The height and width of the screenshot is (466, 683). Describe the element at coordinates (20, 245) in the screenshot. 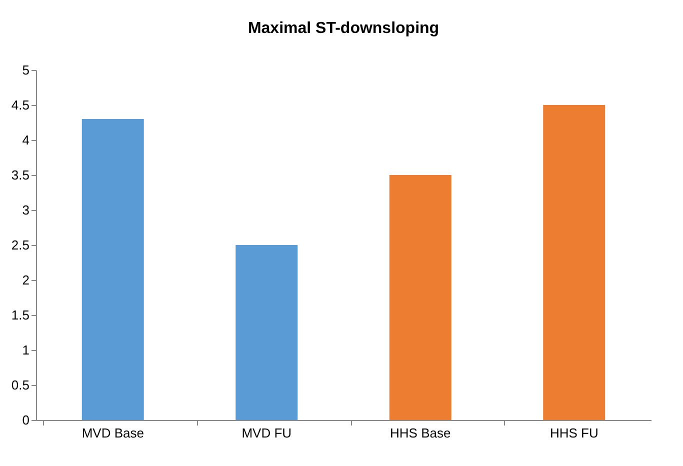

I see `y-tick-label: 2.5` at that location.